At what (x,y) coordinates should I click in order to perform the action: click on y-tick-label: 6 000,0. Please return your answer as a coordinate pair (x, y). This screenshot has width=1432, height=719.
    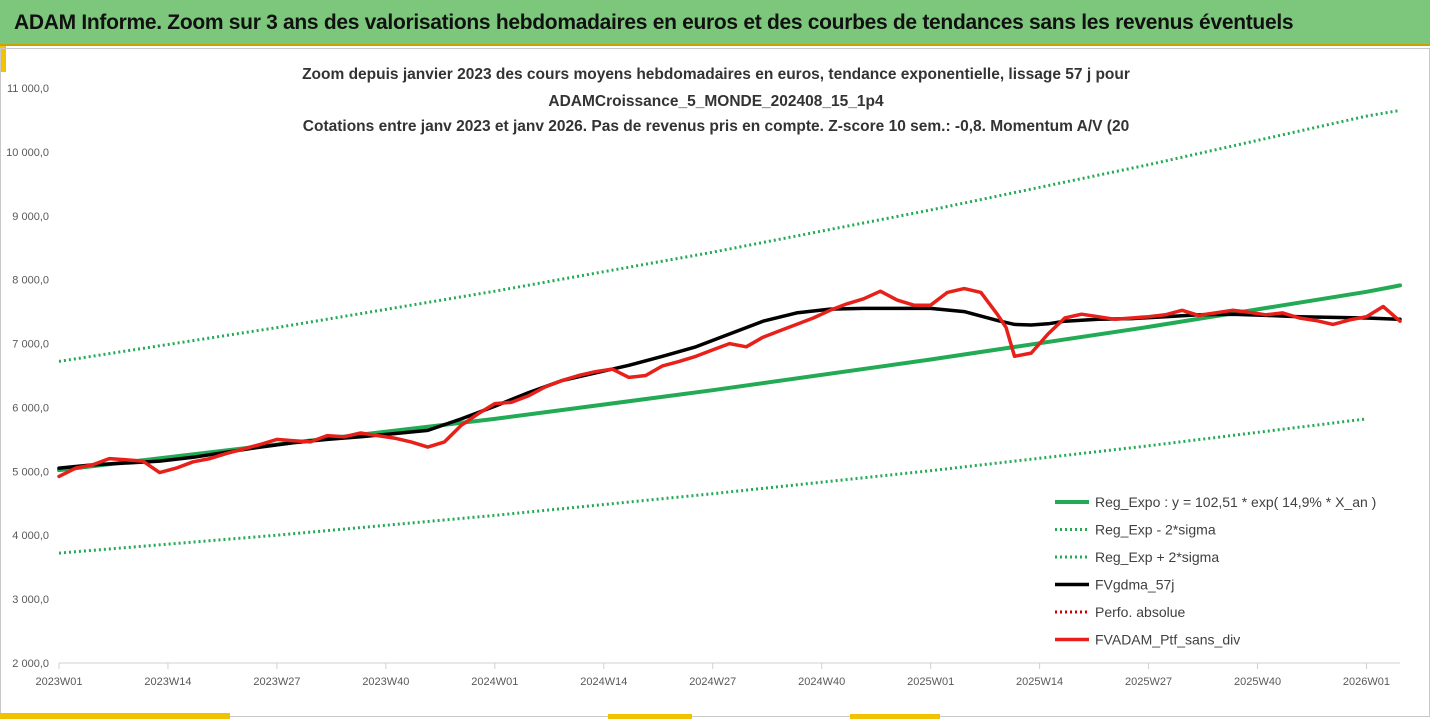
    Looking at the image, I should click on (30, 408).